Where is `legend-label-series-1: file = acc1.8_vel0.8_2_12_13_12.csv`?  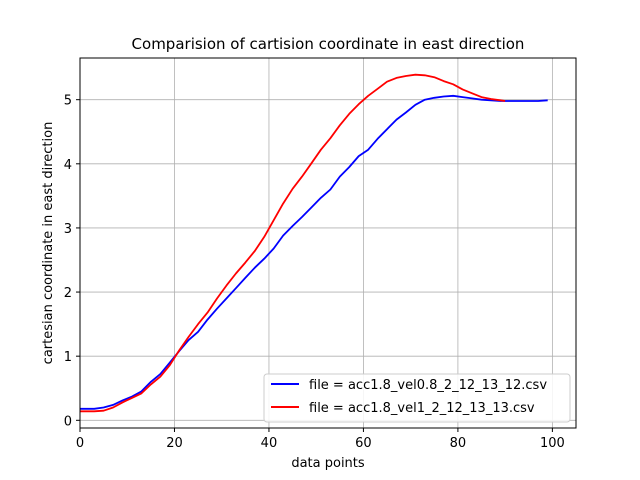 legend-label-series-1: file = acc1.8_vel0.8_2_12_13_12.csv is located at coordinates (428, 385).